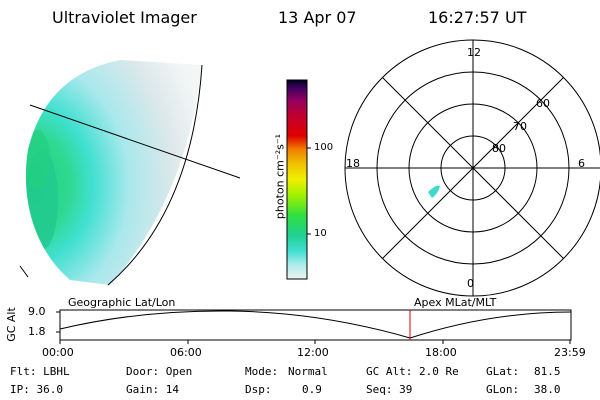  What do you see at coordinates (37, 311) in the screenshot?
I see `y-tick-9: 9.0` at bounding box center [37, 311].